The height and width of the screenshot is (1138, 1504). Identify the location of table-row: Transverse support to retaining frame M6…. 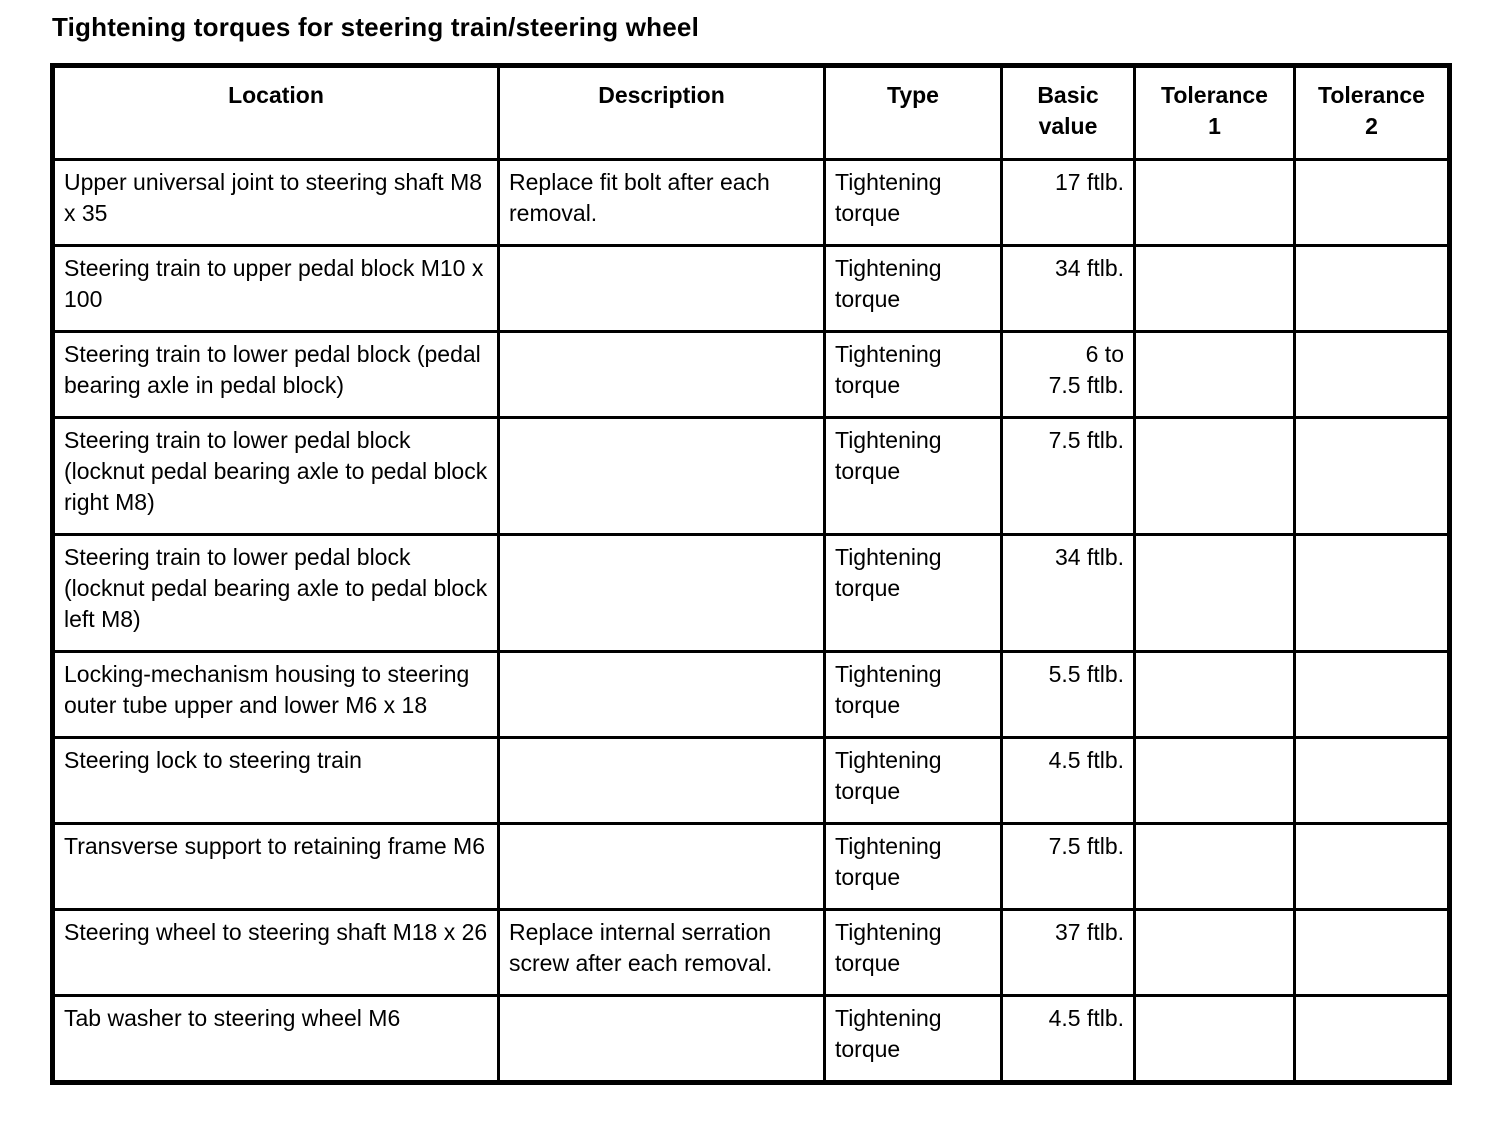
(751, 866).